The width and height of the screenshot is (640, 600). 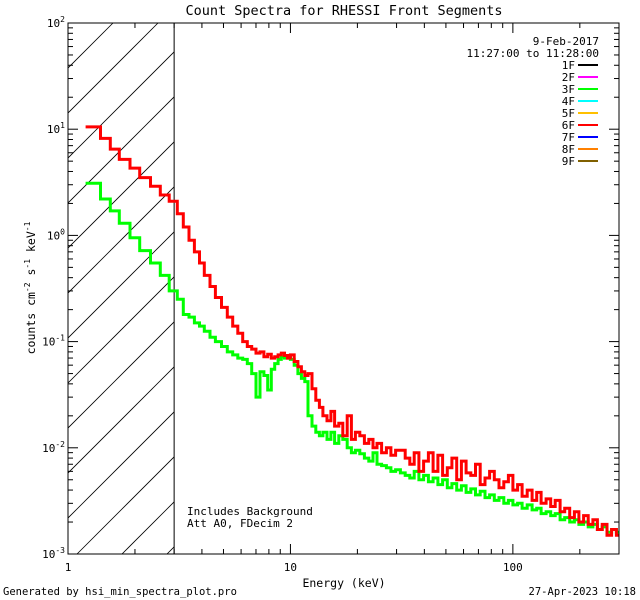 I want to click on x-tick-label: 10, so click(x=290, y=567).